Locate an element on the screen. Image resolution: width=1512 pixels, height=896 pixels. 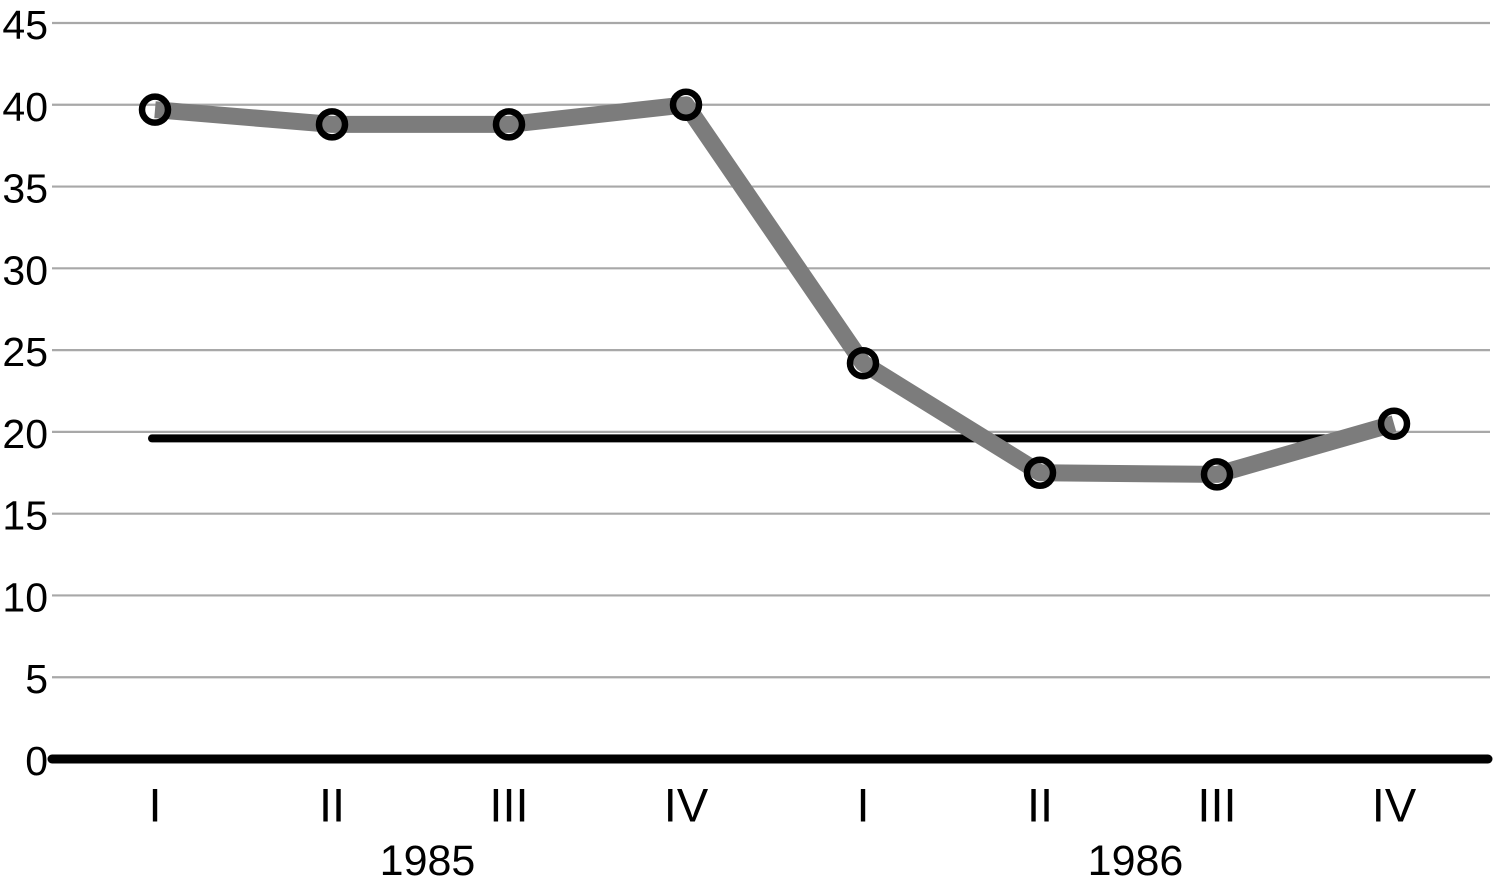
y-tick-label-15: 15 is located at coordinates (25, 516).